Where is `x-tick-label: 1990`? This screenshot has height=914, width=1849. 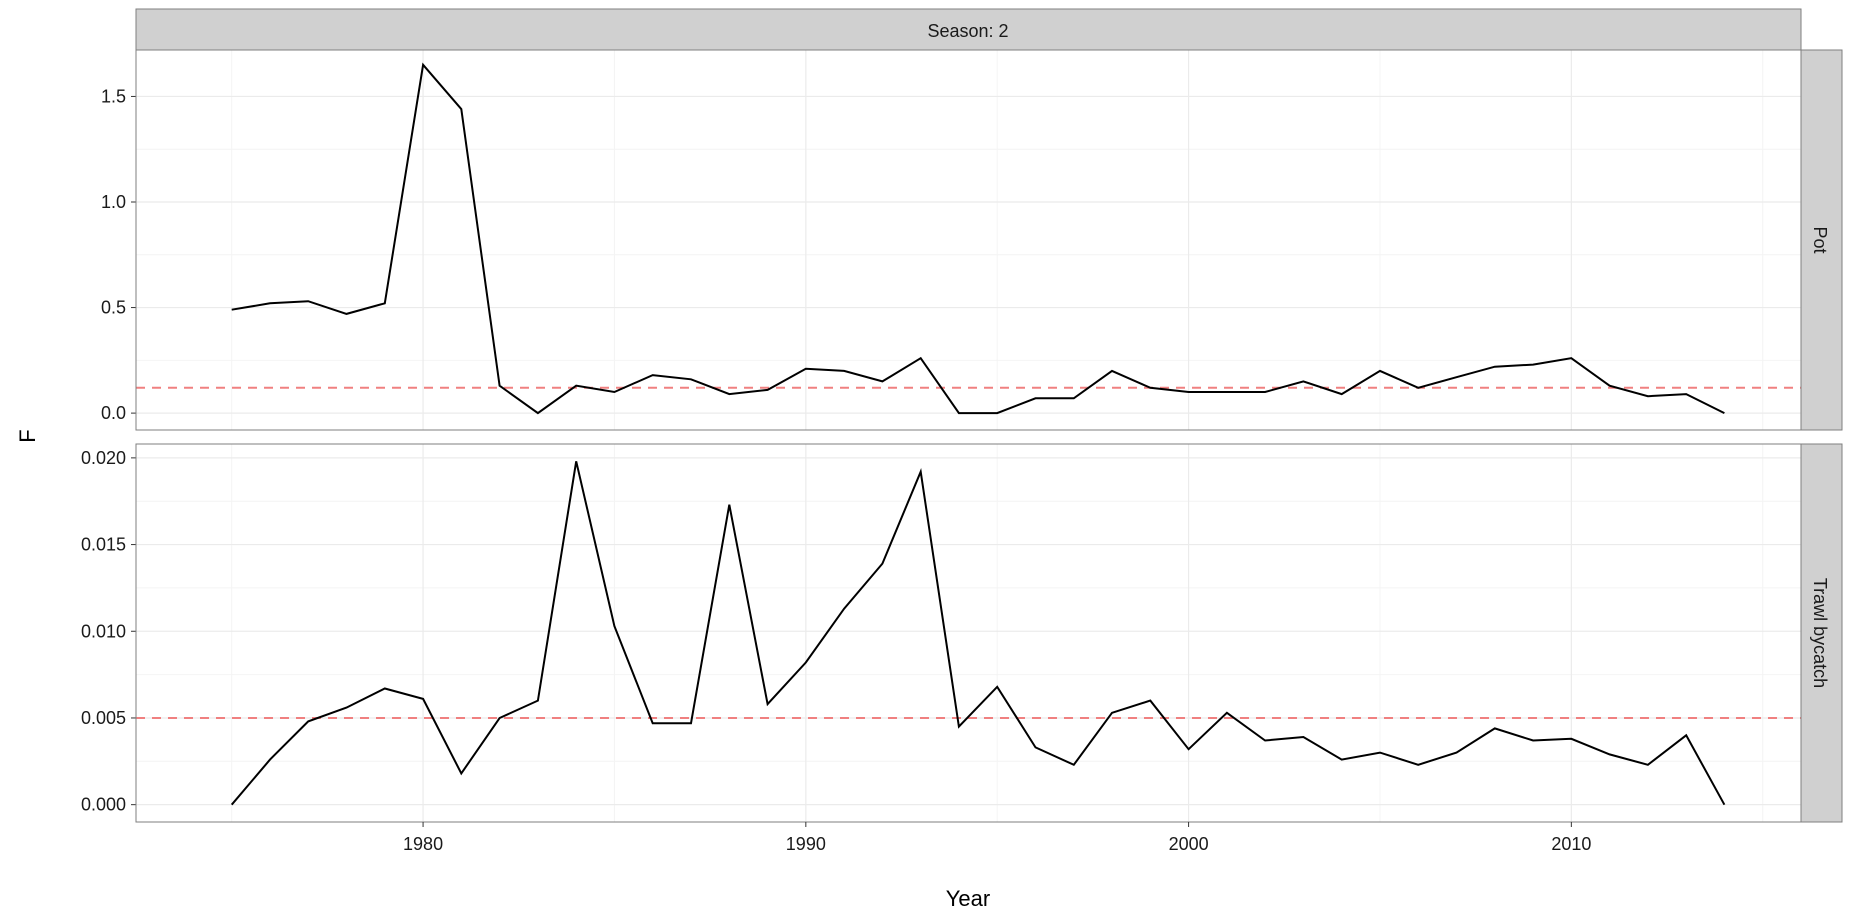 x-tick-label: 1990 is located at coordinates (806, 844).